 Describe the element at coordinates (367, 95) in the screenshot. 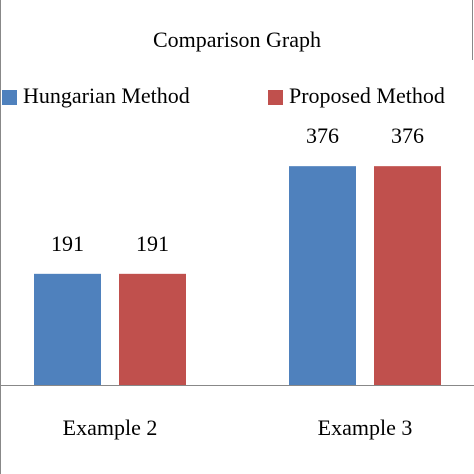

I see `legend-label: Proposed Method` at that location.